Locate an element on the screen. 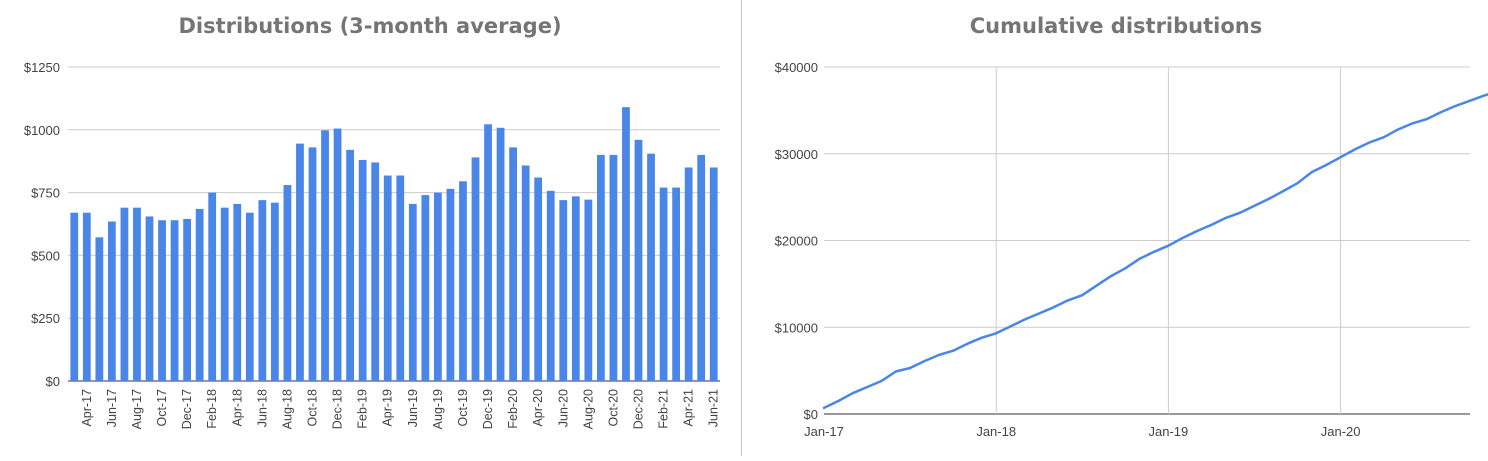 This screenshot has width=1488, height=461. x-tick-label: Jan-20 is located at coordinates (1341, 431).